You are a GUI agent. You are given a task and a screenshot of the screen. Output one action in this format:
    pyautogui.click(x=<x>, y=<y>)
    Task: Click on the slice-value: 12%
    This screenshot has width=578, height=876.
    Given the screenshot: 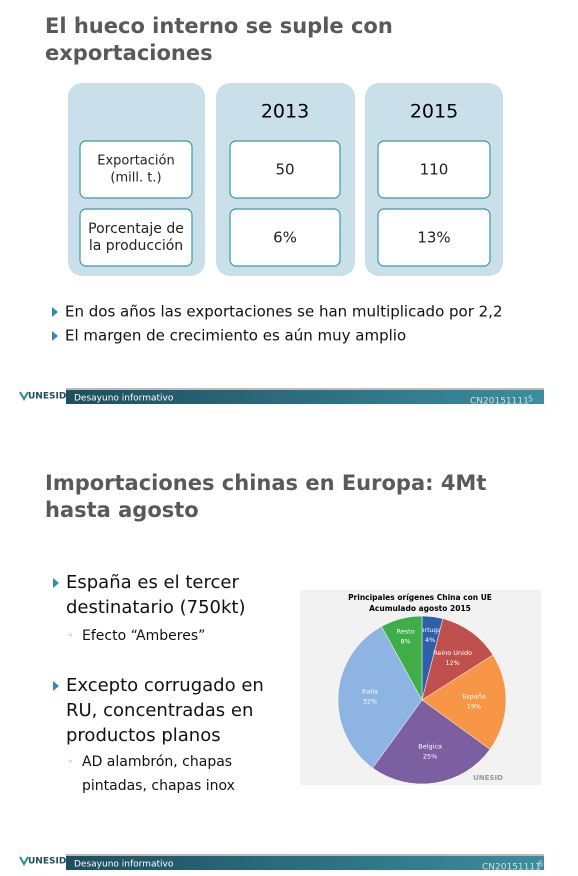 What is the action you would take?
    pyautogui.click(x=452, y=663)
    